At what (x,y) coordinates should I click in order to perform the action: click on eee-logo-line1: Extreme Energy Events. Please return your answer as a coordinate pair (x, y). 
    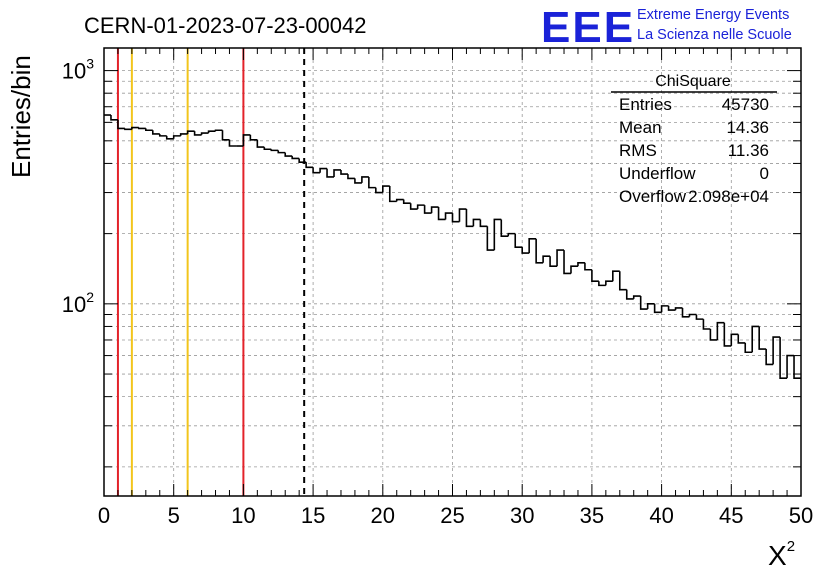
    Looking at the image, I should click on (713, 15).